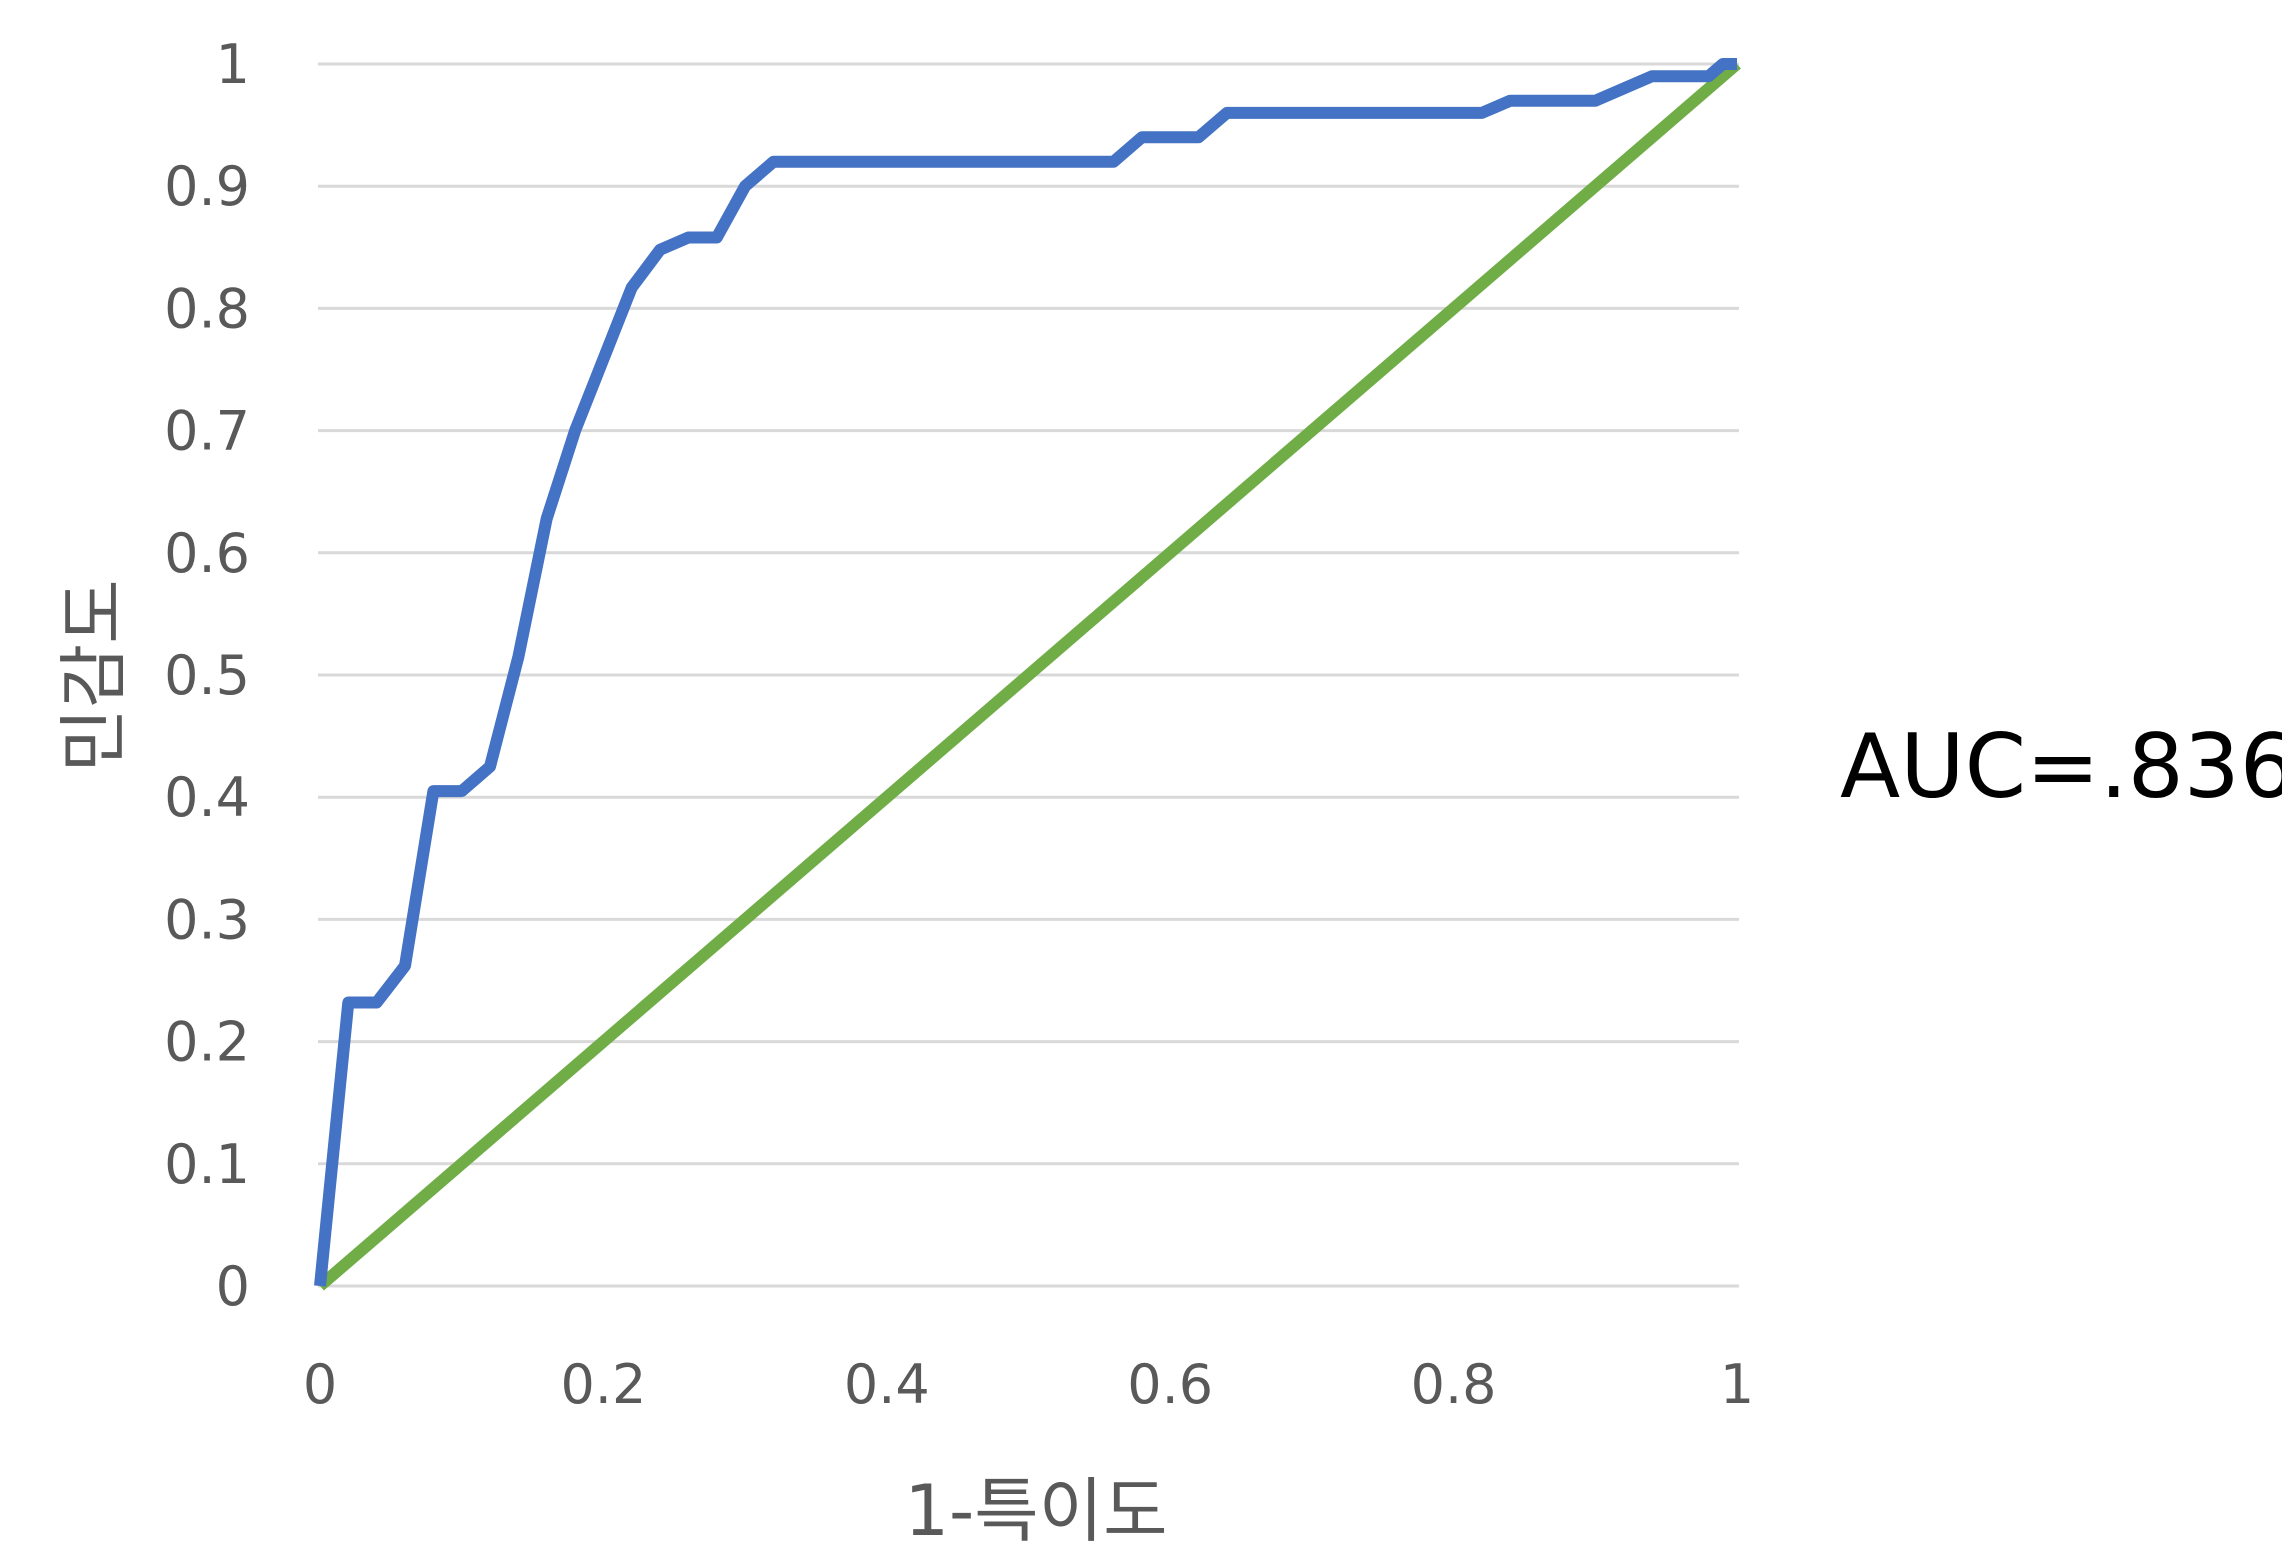  What do you see at coordinates (207, 797) in the screenshot?
I see `y-tick-label: 0.4` at bounding box center [207, 797].